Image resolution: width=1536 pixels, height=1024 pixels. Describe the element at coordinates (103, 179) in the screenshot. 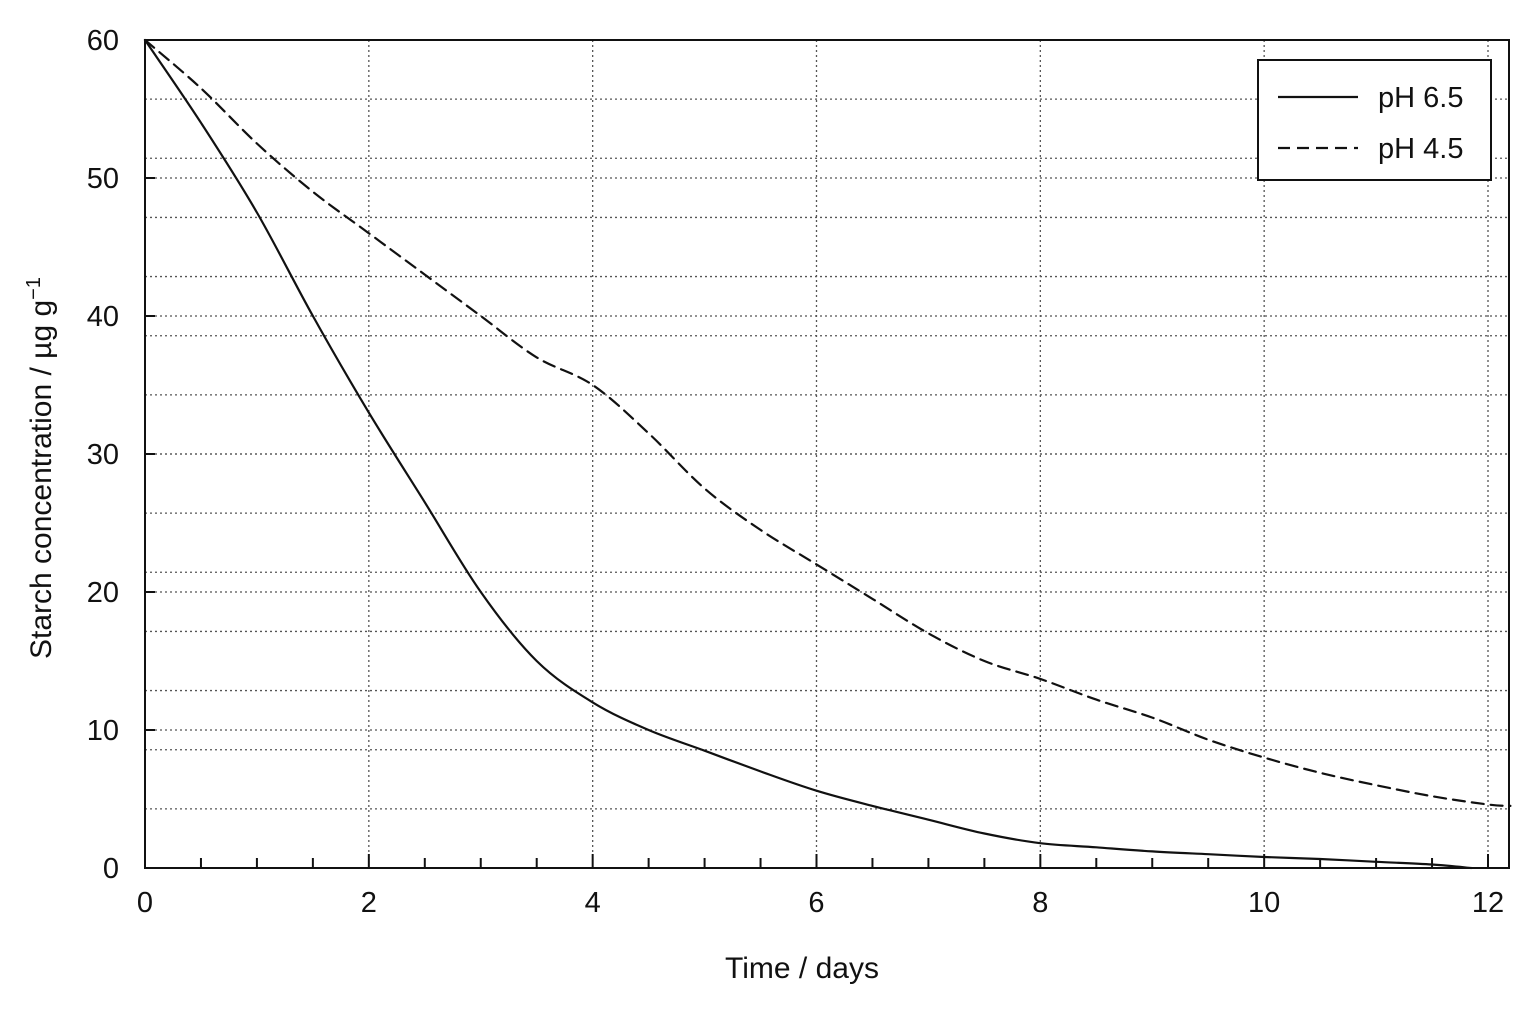

I see `y-tick-label: 50` at that location.